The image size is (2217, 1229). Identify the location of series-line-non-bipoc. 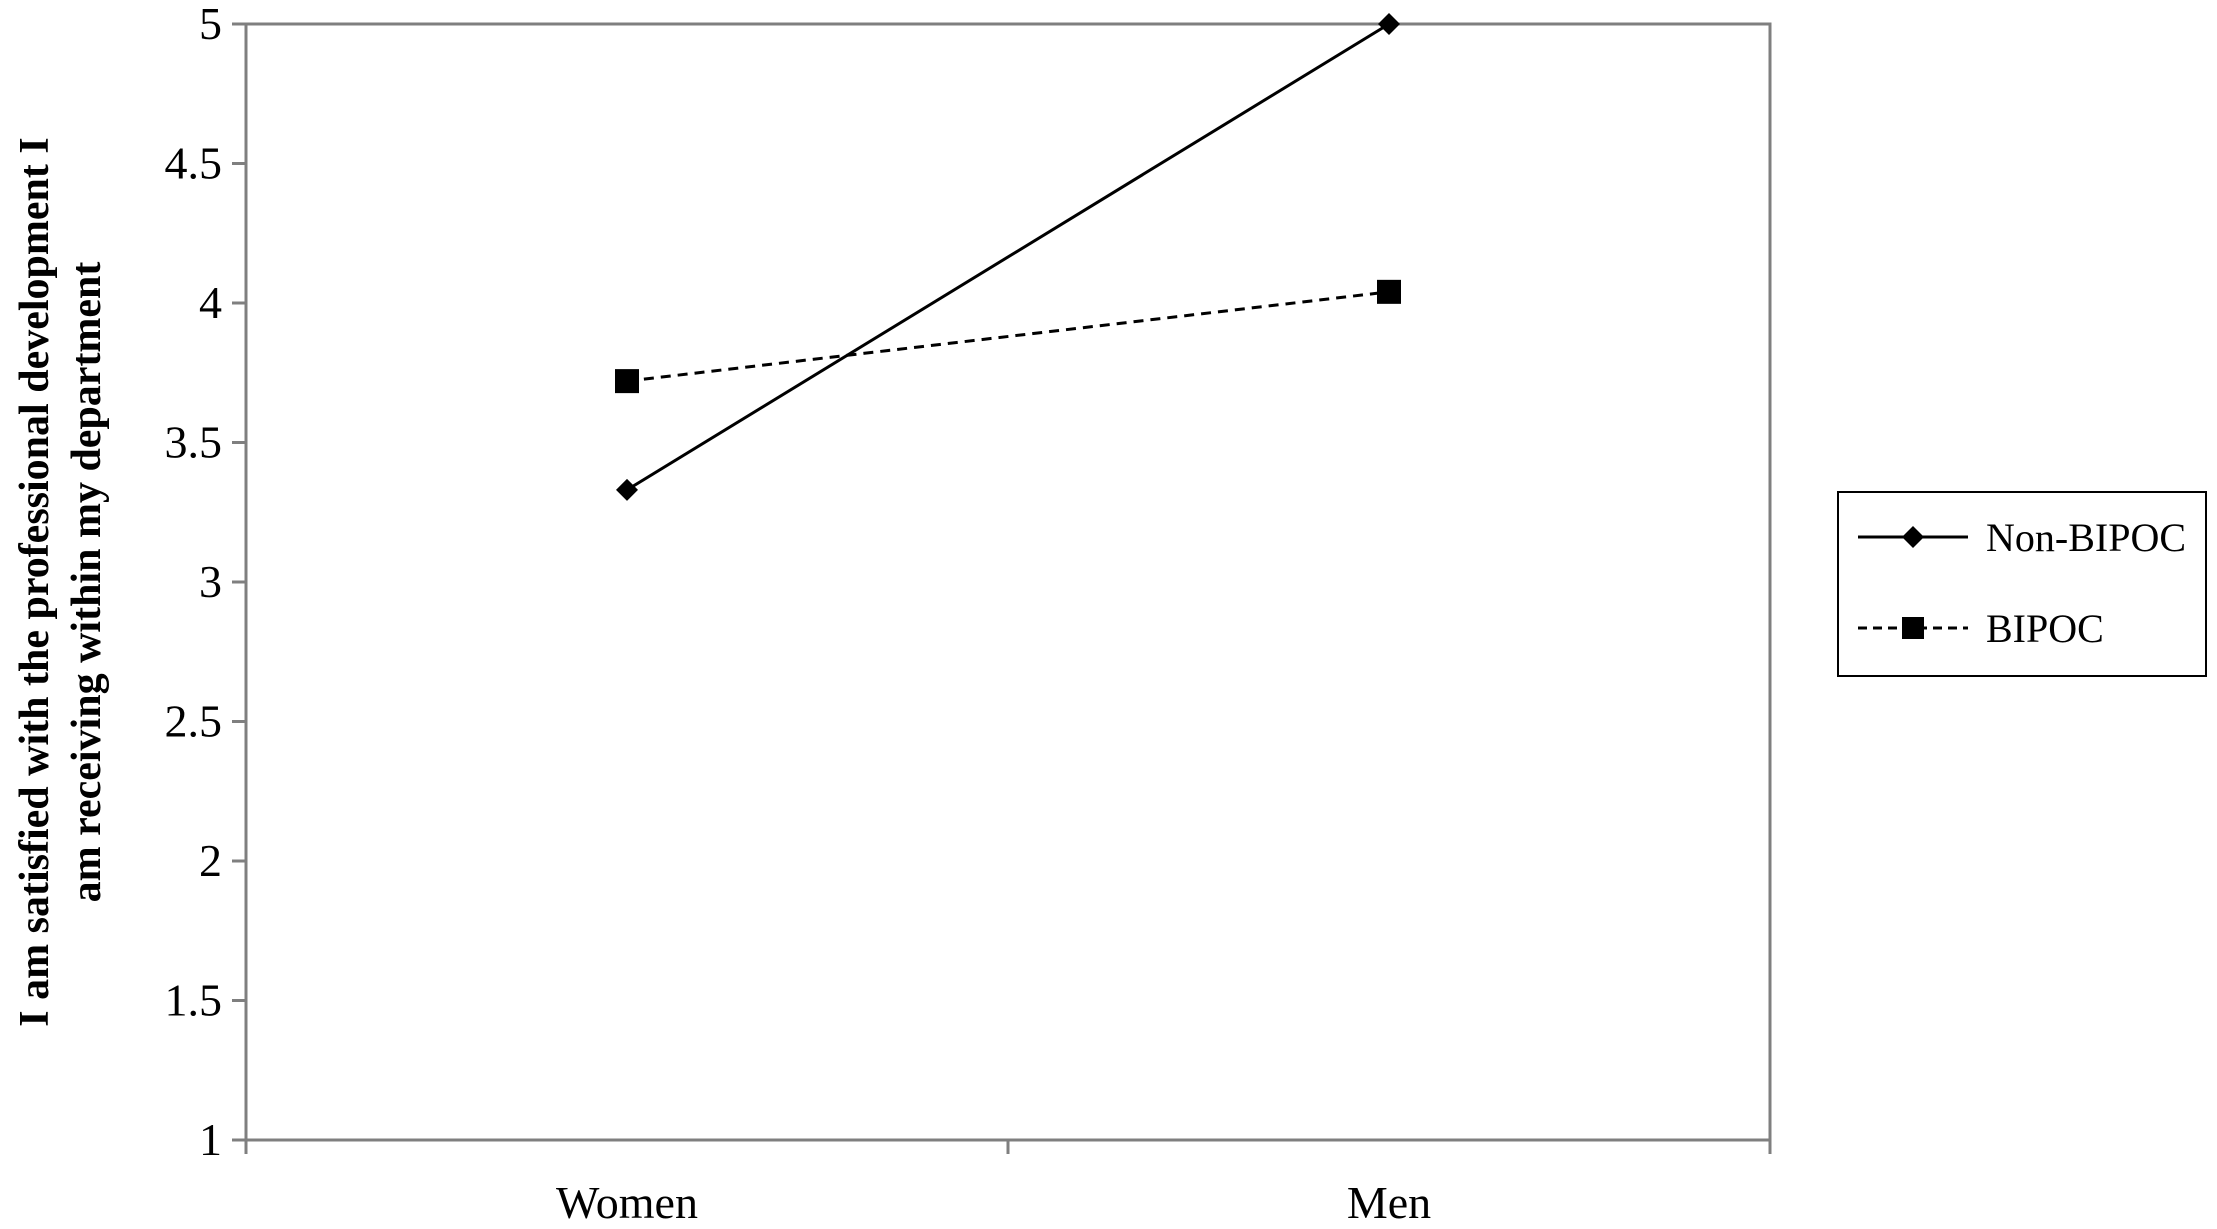
(1008, 257).